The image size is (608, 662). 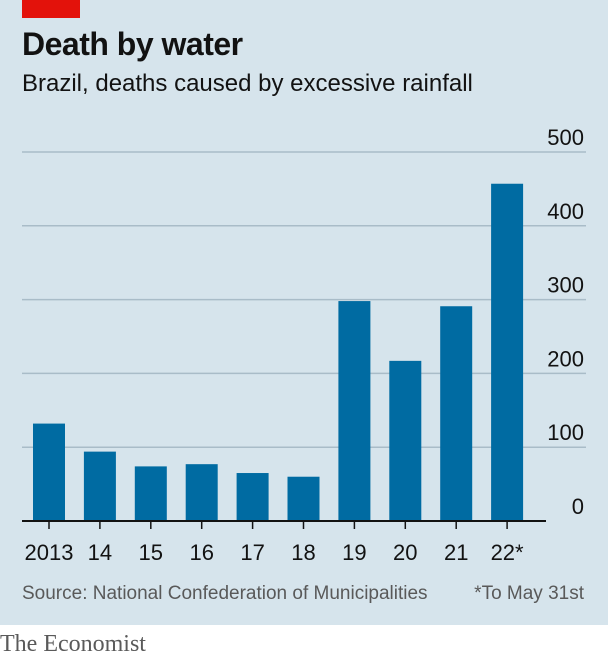 What do you see at coordinates (252, 552) in the screenshot?
I see `x-tick-label: 17` at bounding box center [252, 552].